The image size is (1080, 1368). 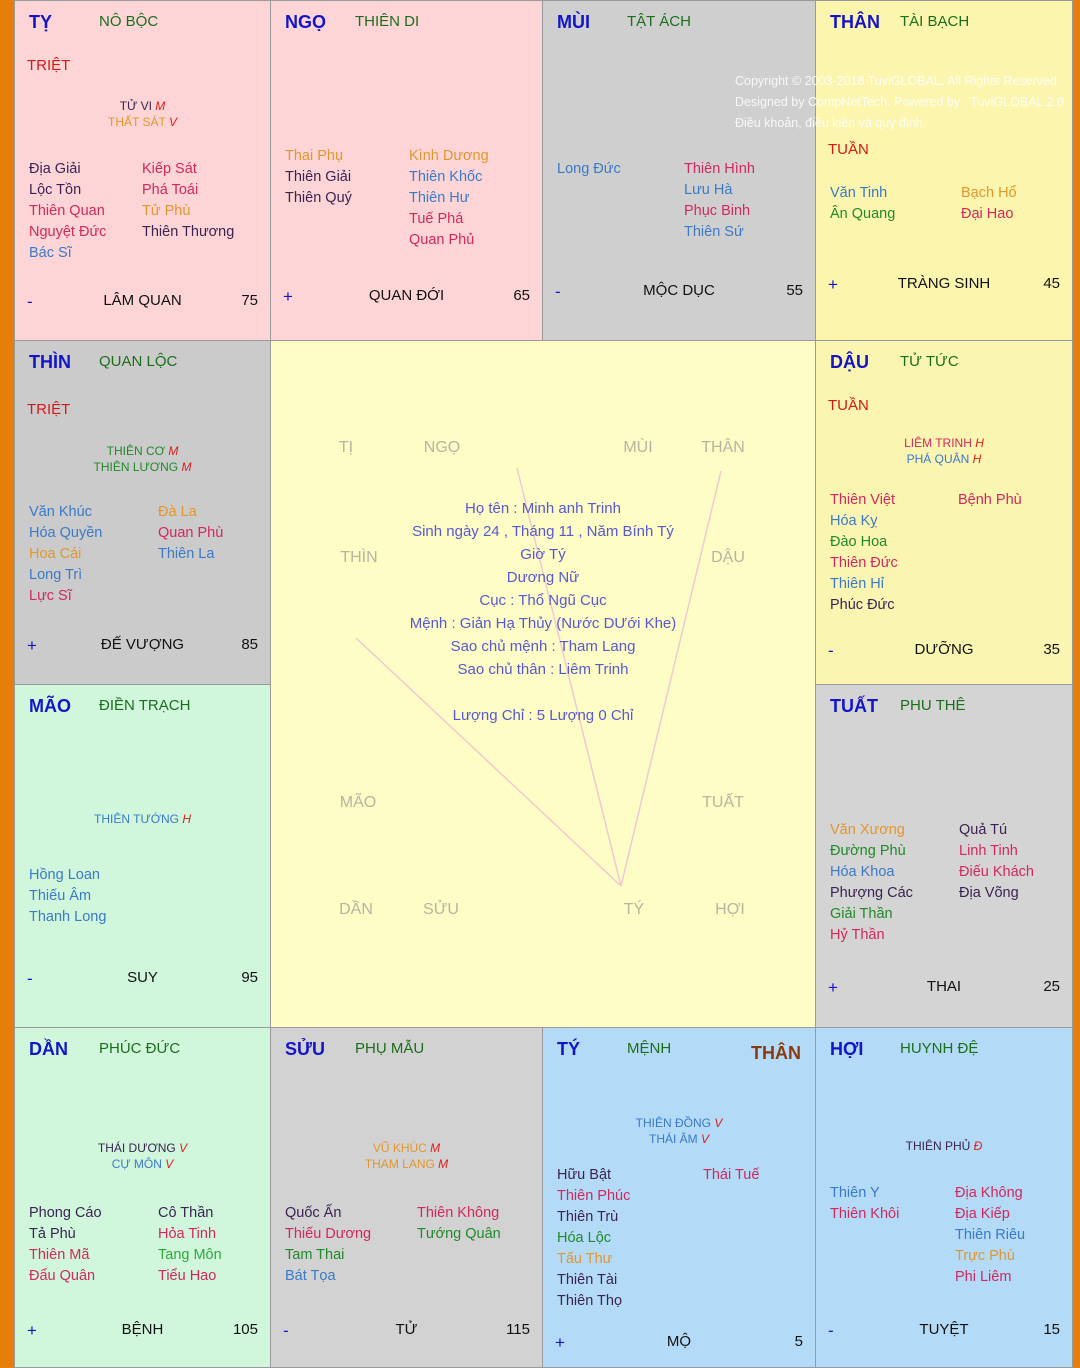 What do you see at coordinates (987, 214) in the screenshot?
I see `minor-star: Đại Hao` at bounding box center [987, 214].